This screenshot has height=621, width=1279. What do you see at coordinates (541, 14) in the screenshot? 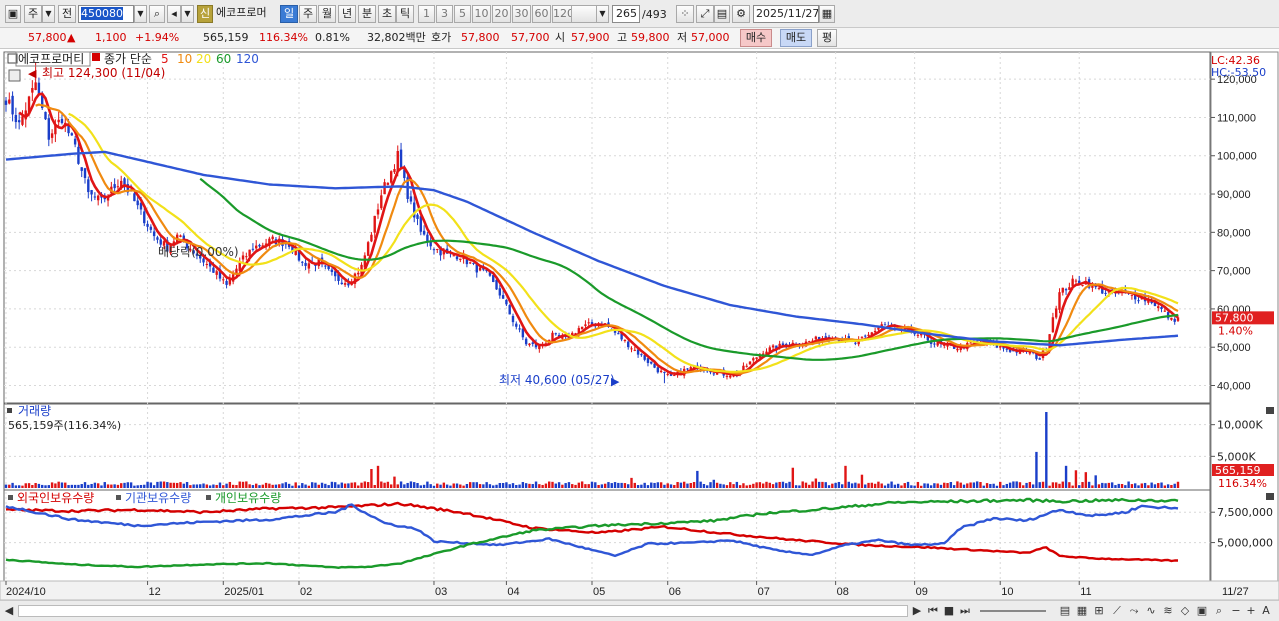
I see `interval-button-60: 60` at bounding box center [541, 14].